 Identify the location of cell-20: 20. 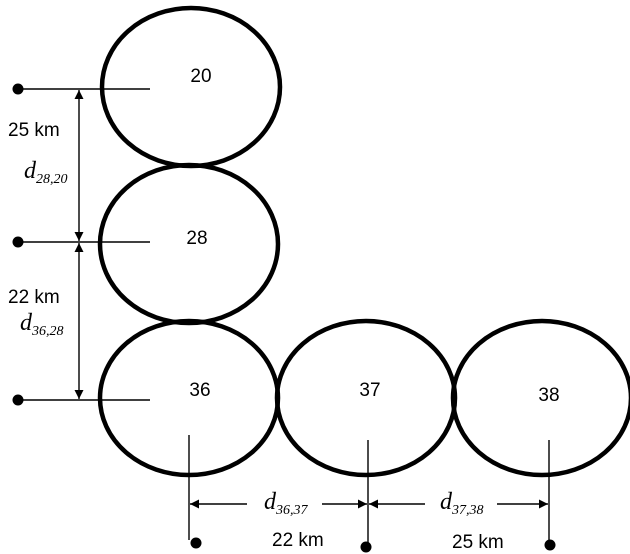
(191, 87).